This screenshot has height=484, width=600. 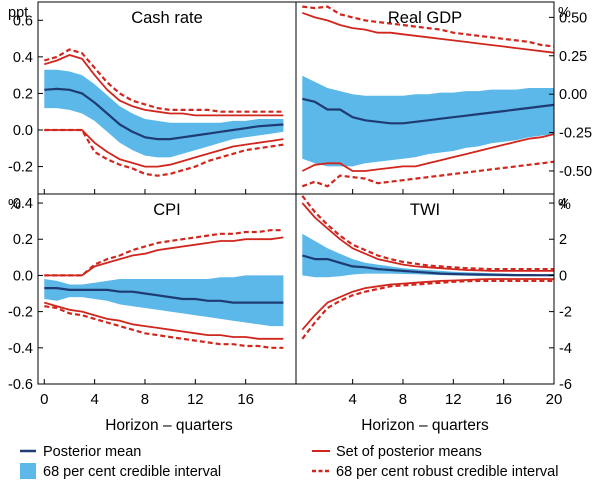 What do you see at coordinates (94, 399) in the screenshot?
I see `cpi-xtick-label: 4` at bounding box center [94, 399].